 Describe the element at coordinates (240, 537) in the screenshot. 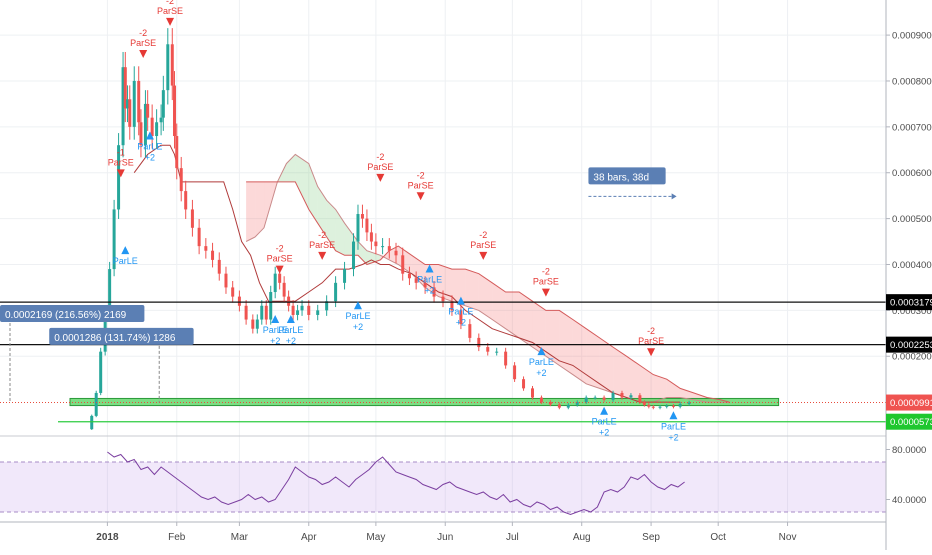

I see `time-tick-label: Mar` at that location.